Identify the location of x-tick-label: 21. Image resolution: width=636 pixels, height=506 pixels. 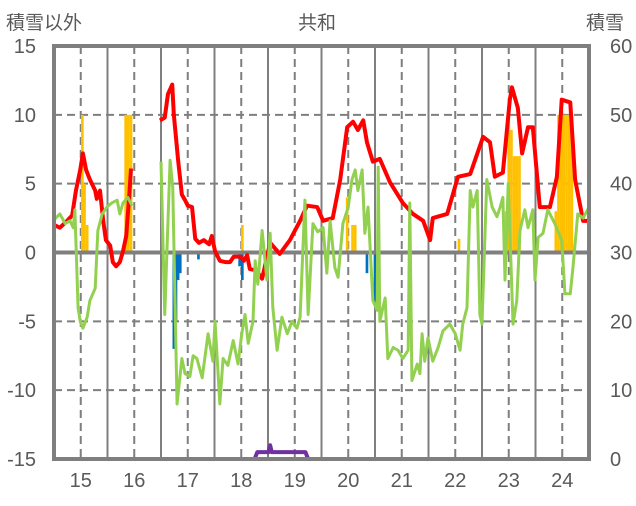
(402, 481).